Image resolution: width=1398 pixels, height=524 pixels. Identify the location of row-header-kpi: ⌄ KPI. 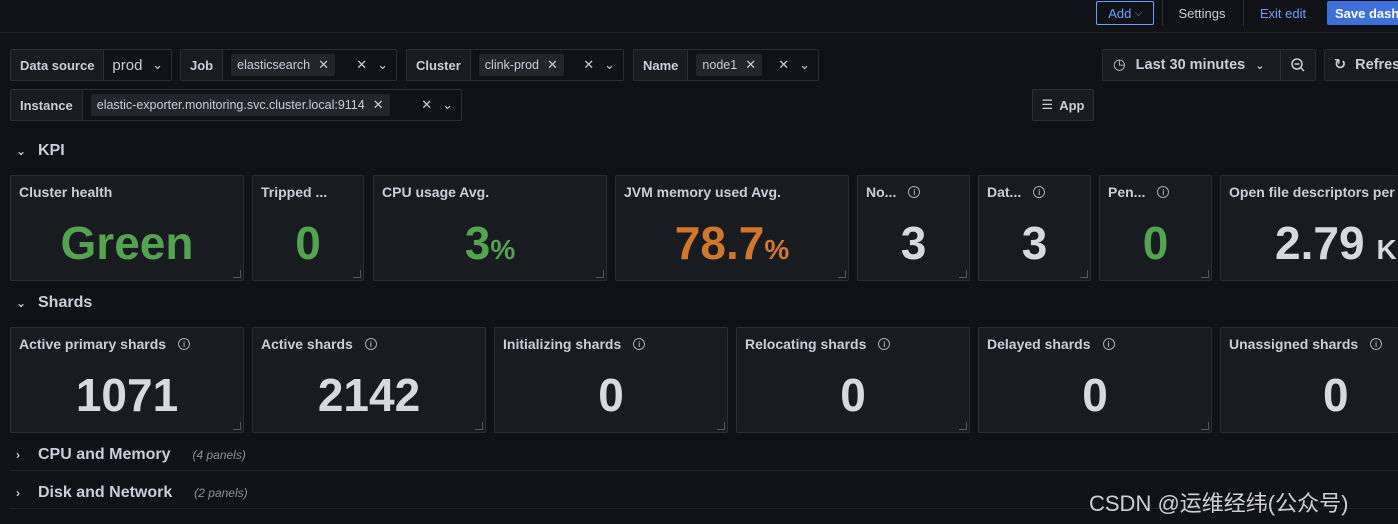
(40, 151).